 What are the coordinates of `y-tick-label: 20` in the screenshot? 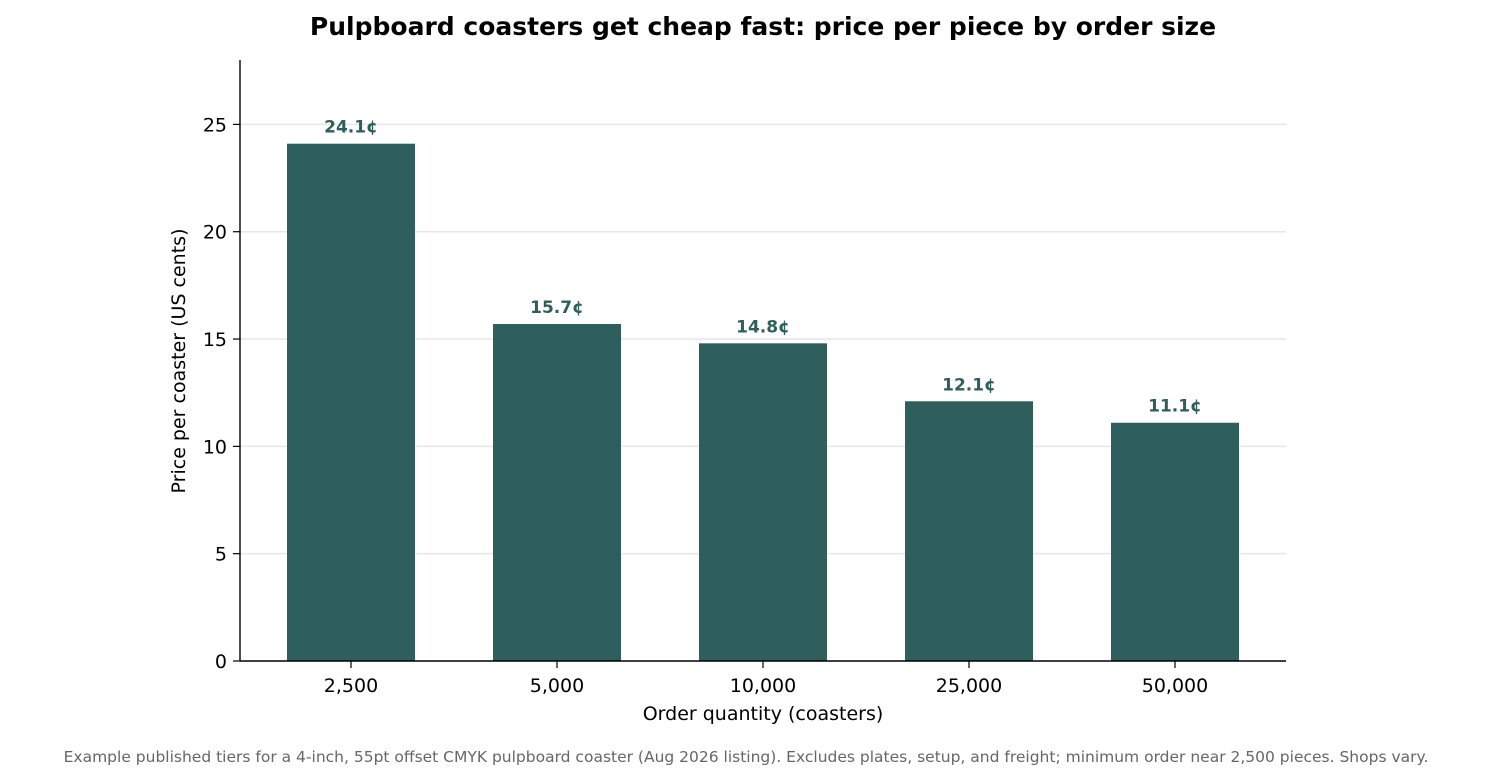 It's located at (215, 233).